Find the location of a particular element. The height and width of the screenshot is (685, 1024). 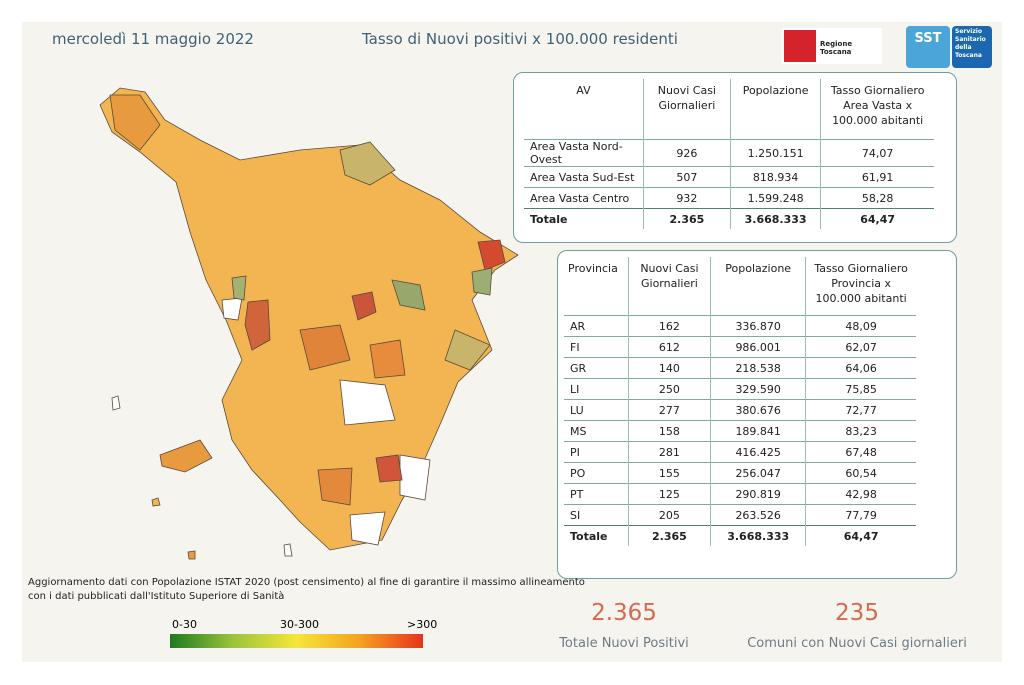

table-row: Area Vasta Centro 932 1.599.248 58,28 is located at coordinates (729, 198).